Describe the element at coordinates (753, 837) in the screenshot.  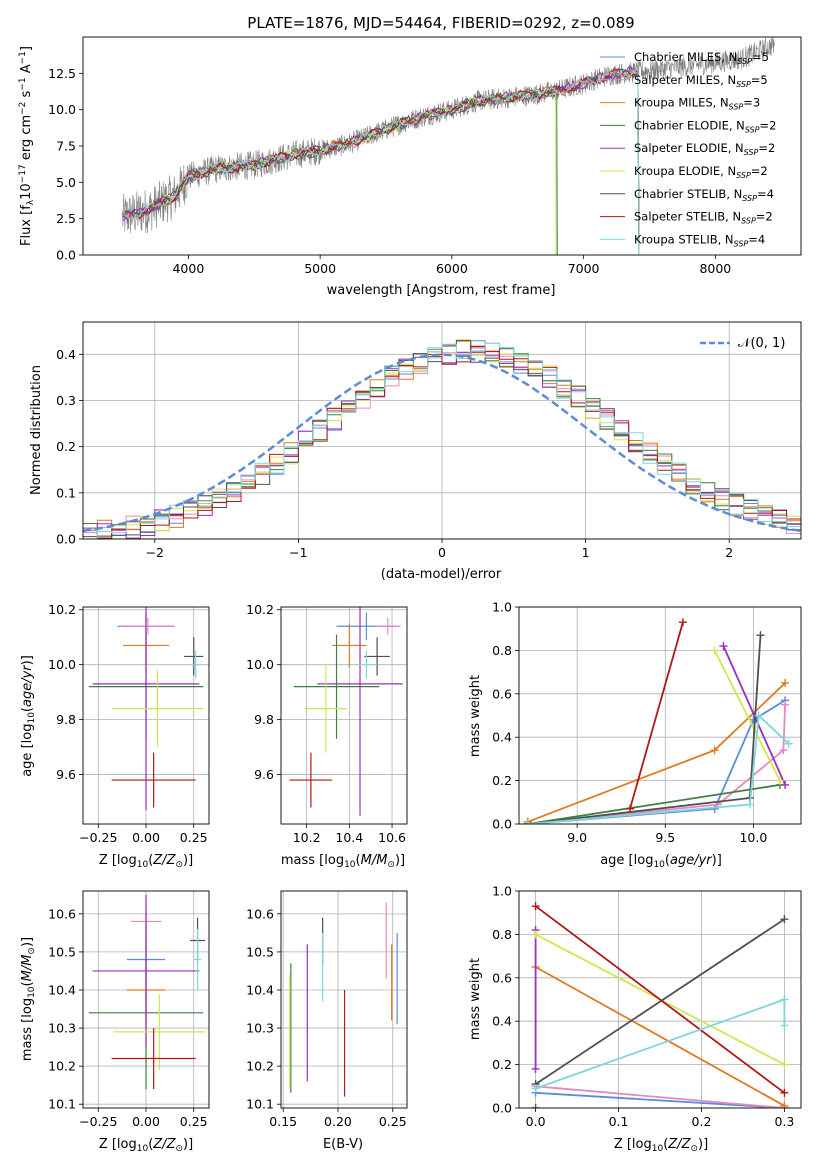
I see `x-tick-label: 10.0` at that location.